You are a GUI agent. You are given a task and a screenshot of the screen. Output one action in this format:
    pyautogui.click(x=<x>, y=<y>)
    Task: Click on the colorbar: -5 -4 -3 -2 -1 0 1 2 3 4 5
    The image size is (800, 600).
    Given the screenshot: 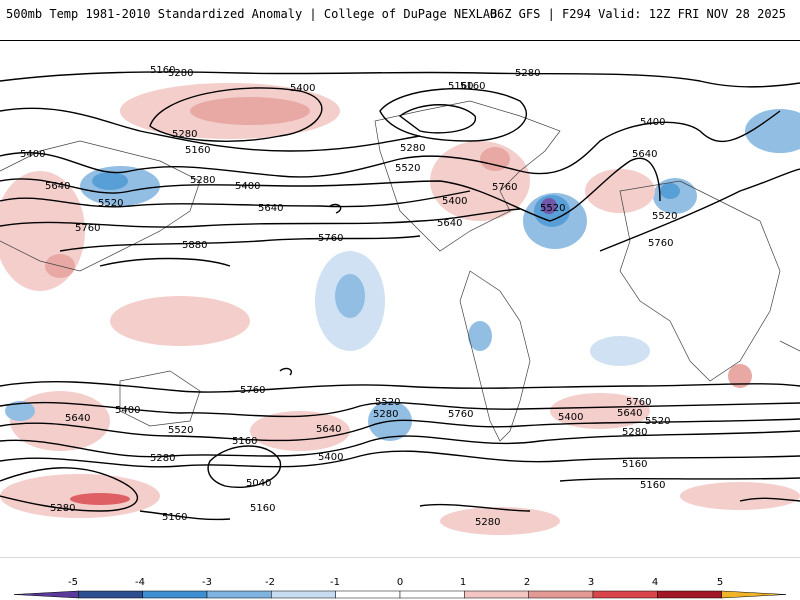 What is the action you would take?
    pyautogui.click(x=400, y=580)
    